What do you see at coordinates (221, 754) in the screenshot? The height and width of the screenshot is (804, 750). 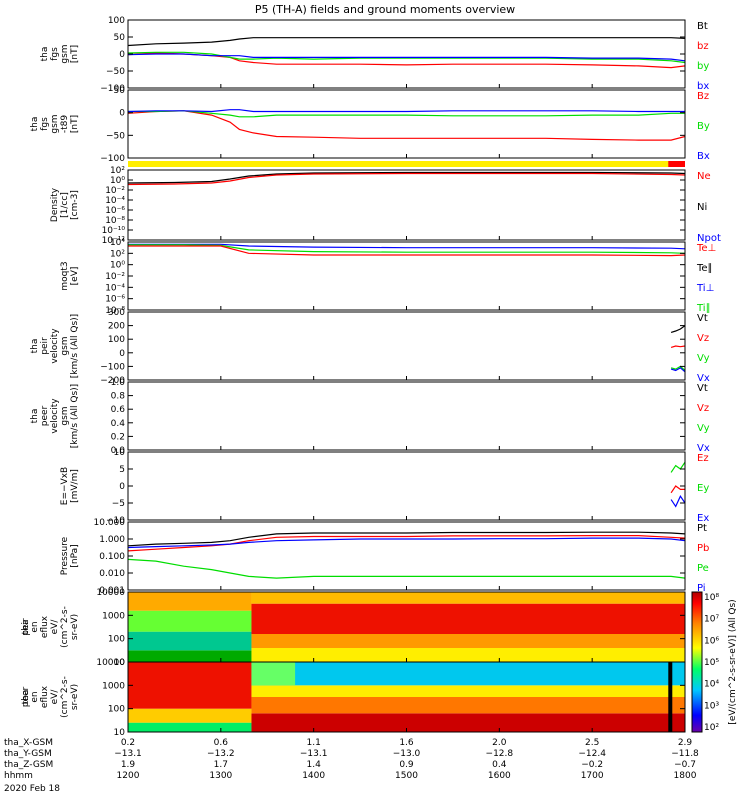 I see `x-tick-value: −13.2` at bounding box center [221, 754].